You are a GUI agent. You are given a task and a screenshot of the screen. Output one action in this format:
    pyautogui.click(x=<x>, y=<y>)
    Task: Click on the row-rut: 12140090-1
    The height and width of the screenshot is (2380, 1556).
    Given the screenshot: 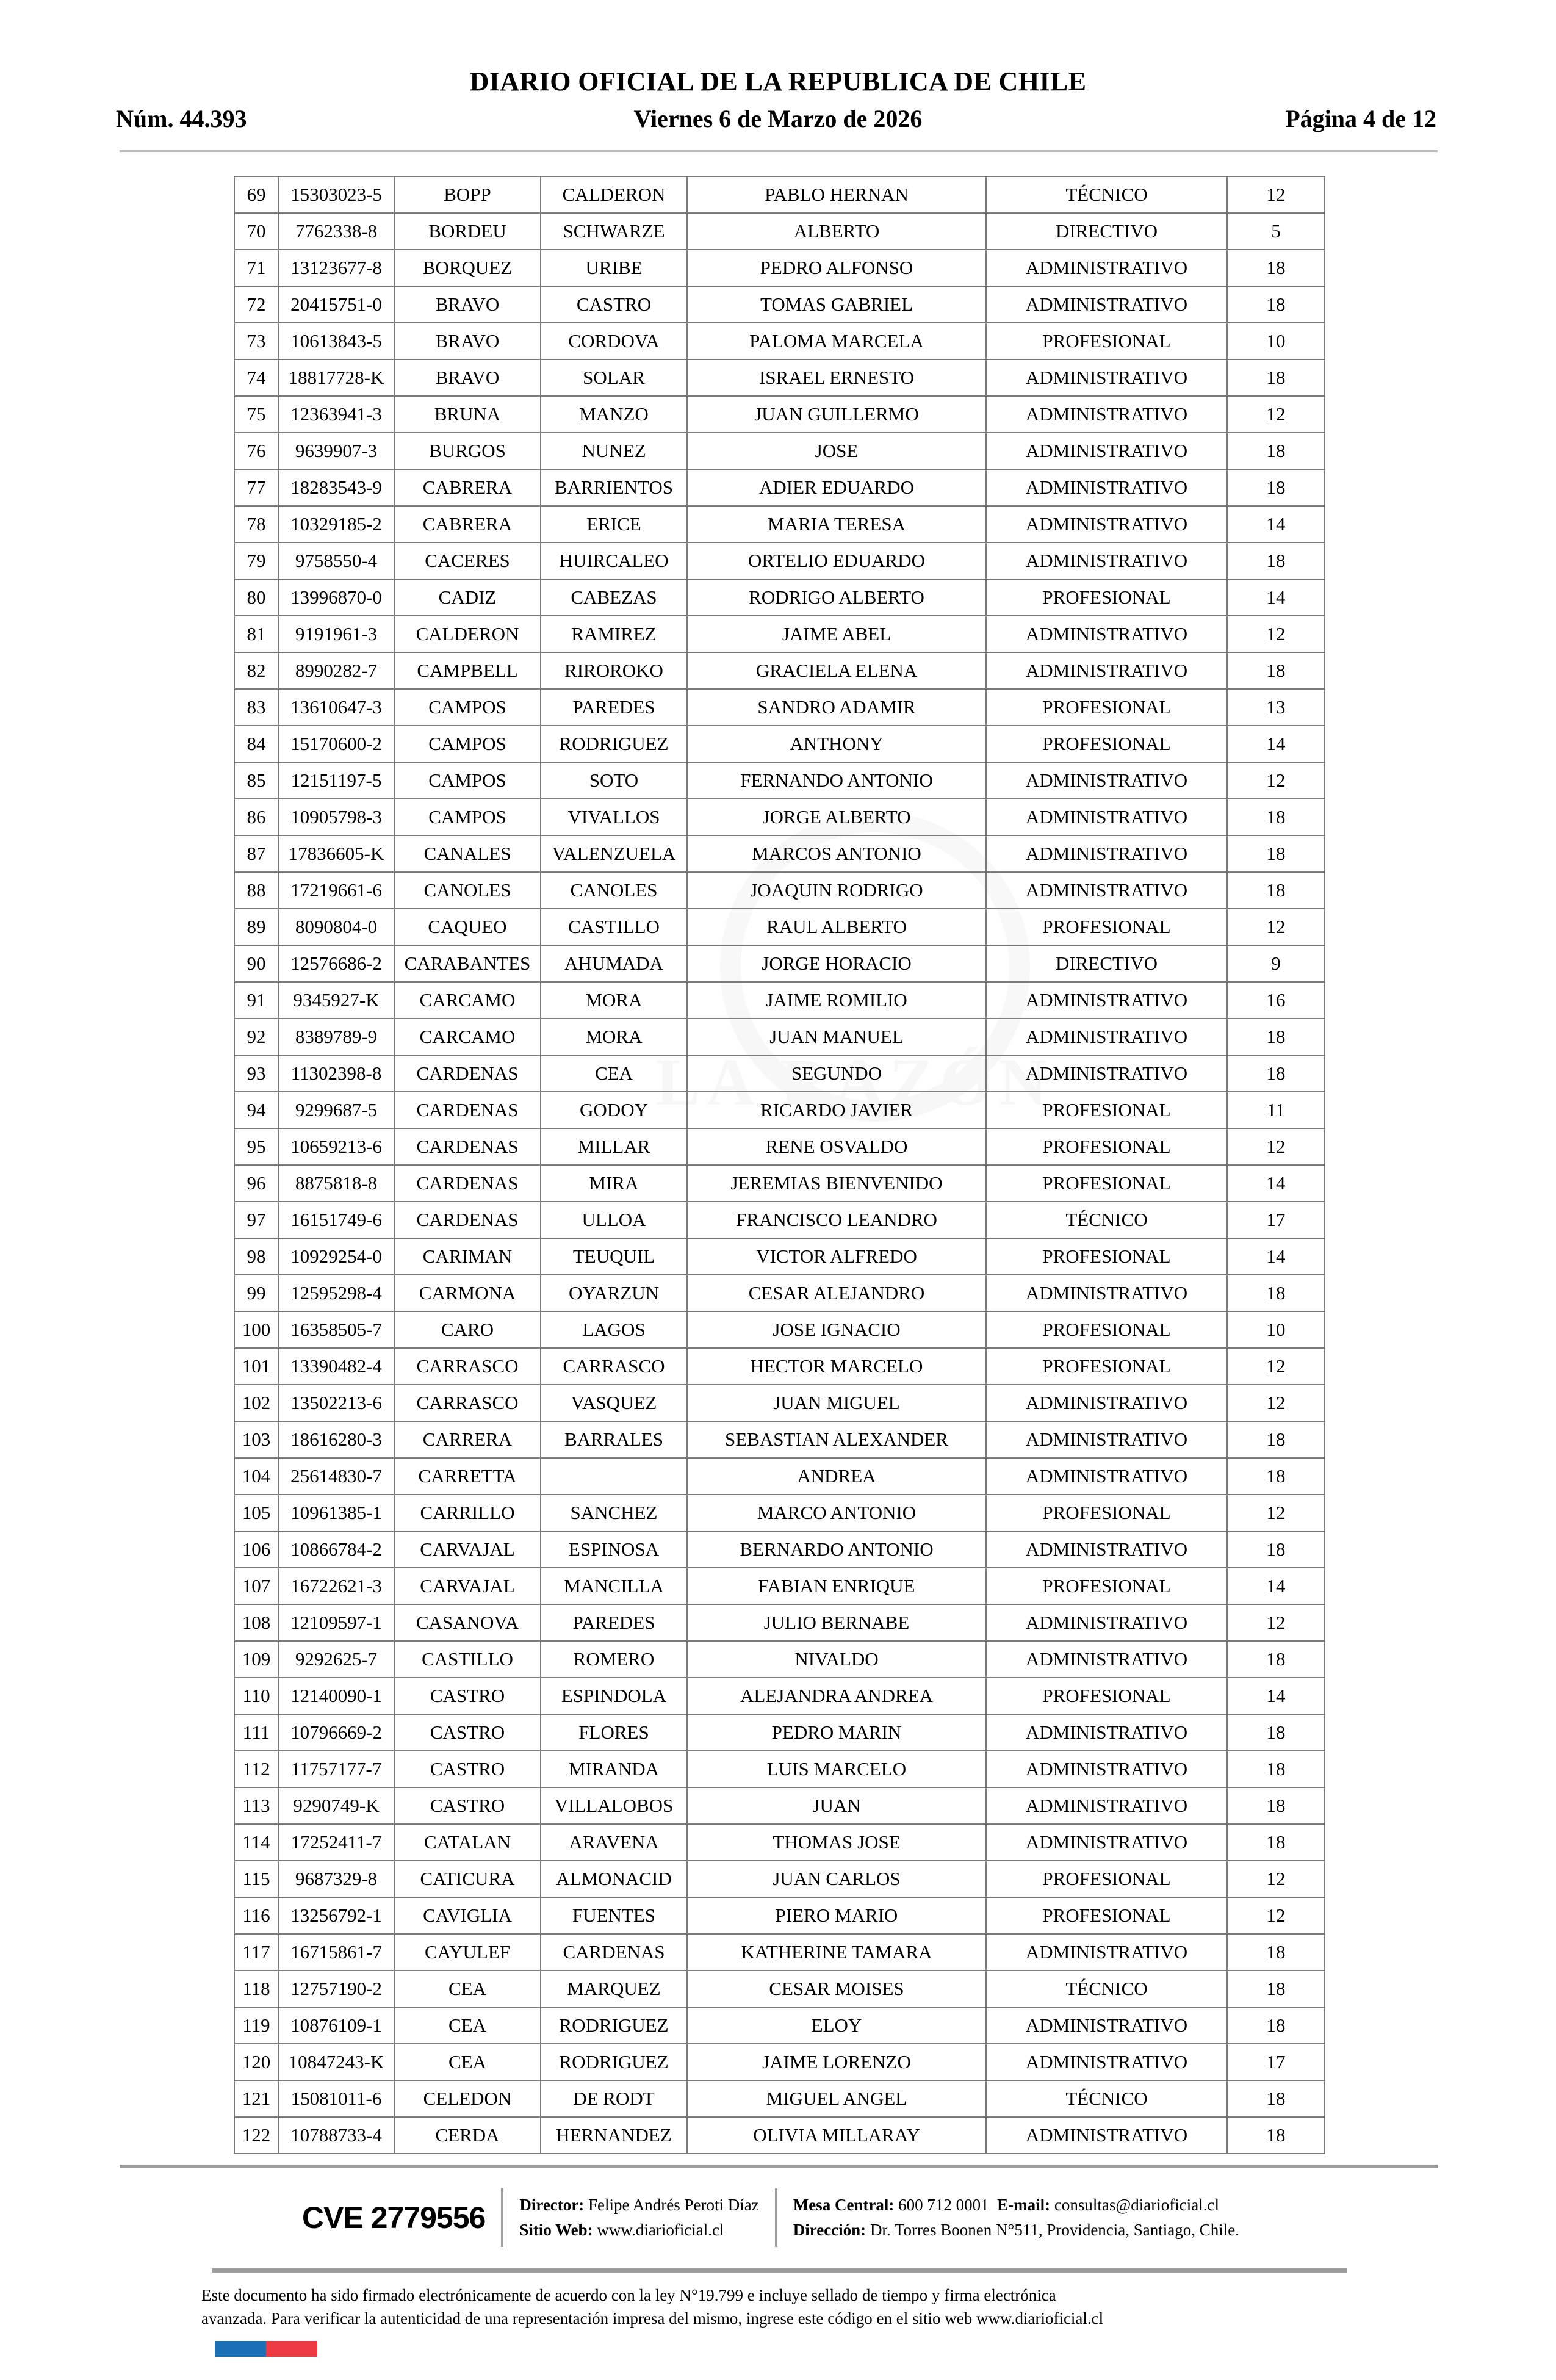 What is the action you would take?
    pyautogui.click(x=337, y=1696)
    